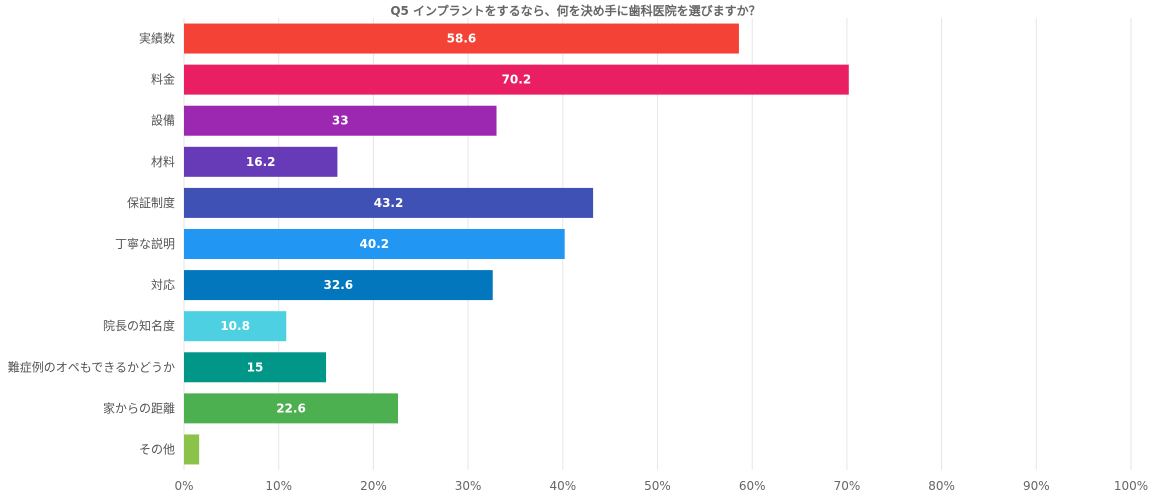 The height and width of the screenshot is (500, 1151). I want to click on x-tick-label: 100%, so click(1131, 486).